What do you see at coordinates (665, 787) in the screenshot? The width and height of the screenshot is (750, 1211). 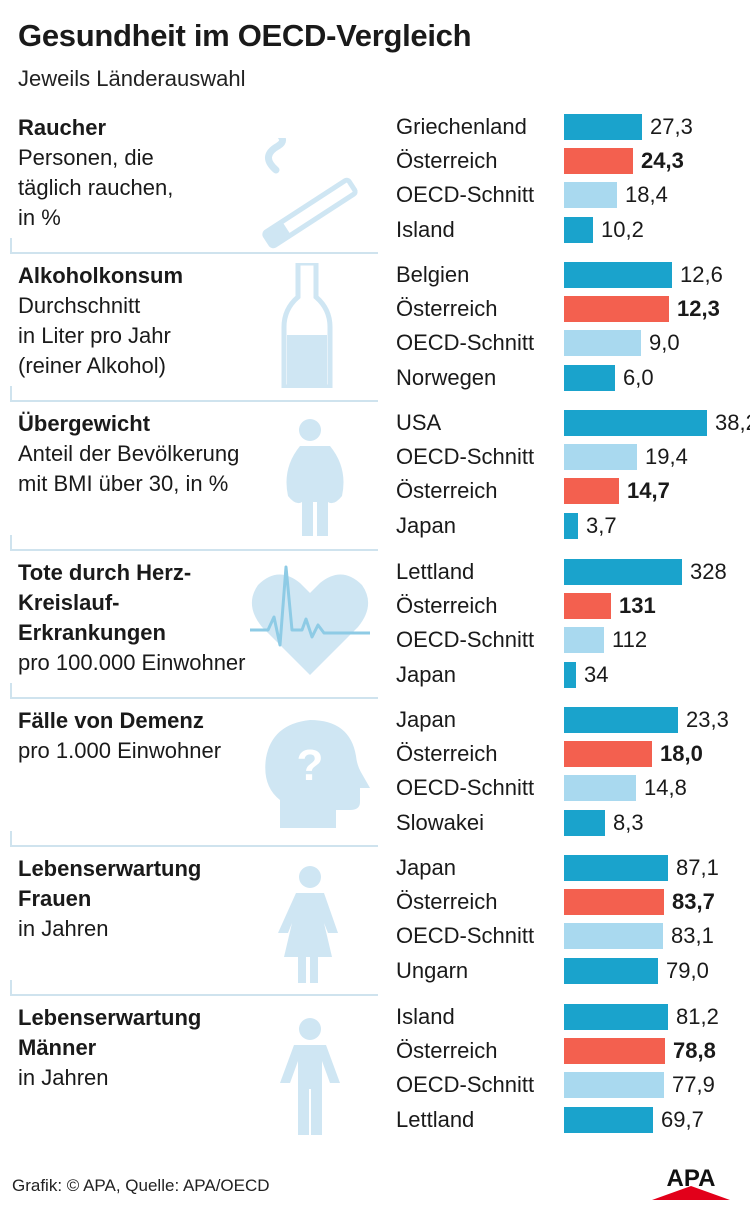 I see `value-label: 14,8` at bounding box center [665, 787].